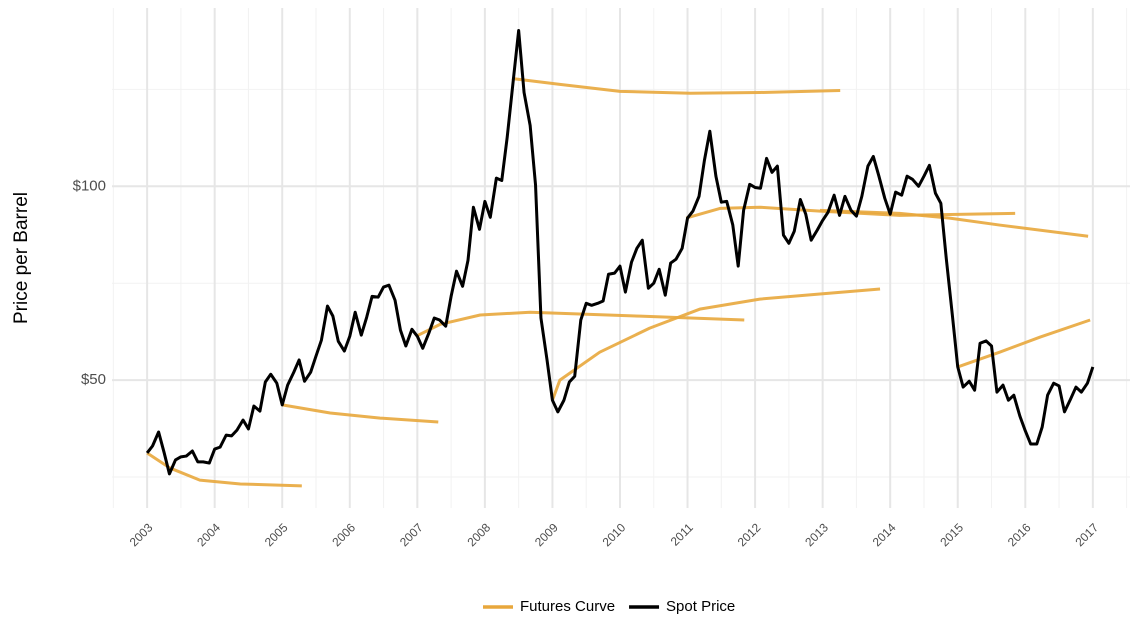 This screenshot has width=1135, height=621. What do you see at coordinates (614, 534) in the screenshot?
I see `x-tick-label: 2010` at bounding box center [614, 534].